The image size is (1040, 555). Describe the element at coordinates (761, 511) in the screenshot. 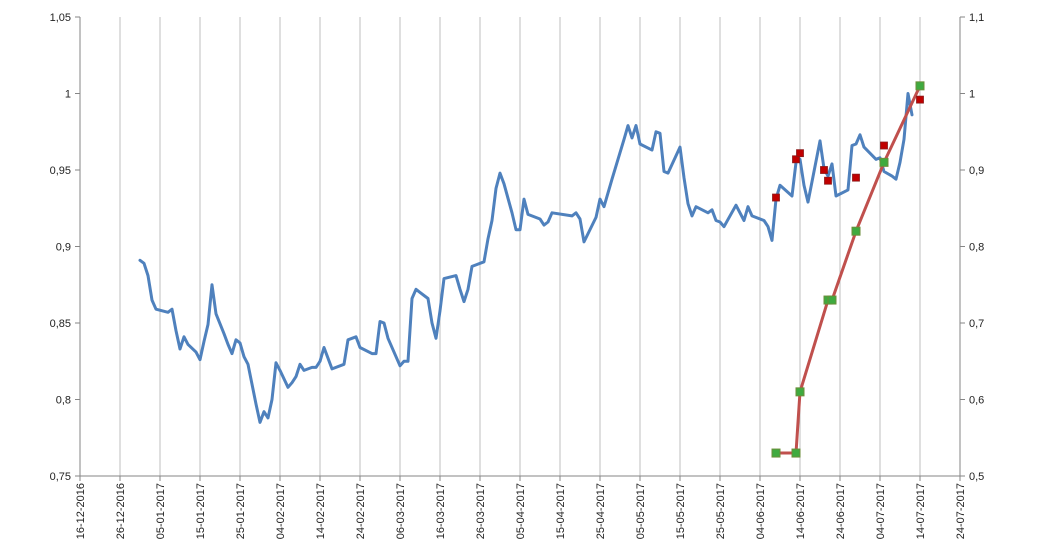

I see `x-tick-label: 04-06-2017` at that location.